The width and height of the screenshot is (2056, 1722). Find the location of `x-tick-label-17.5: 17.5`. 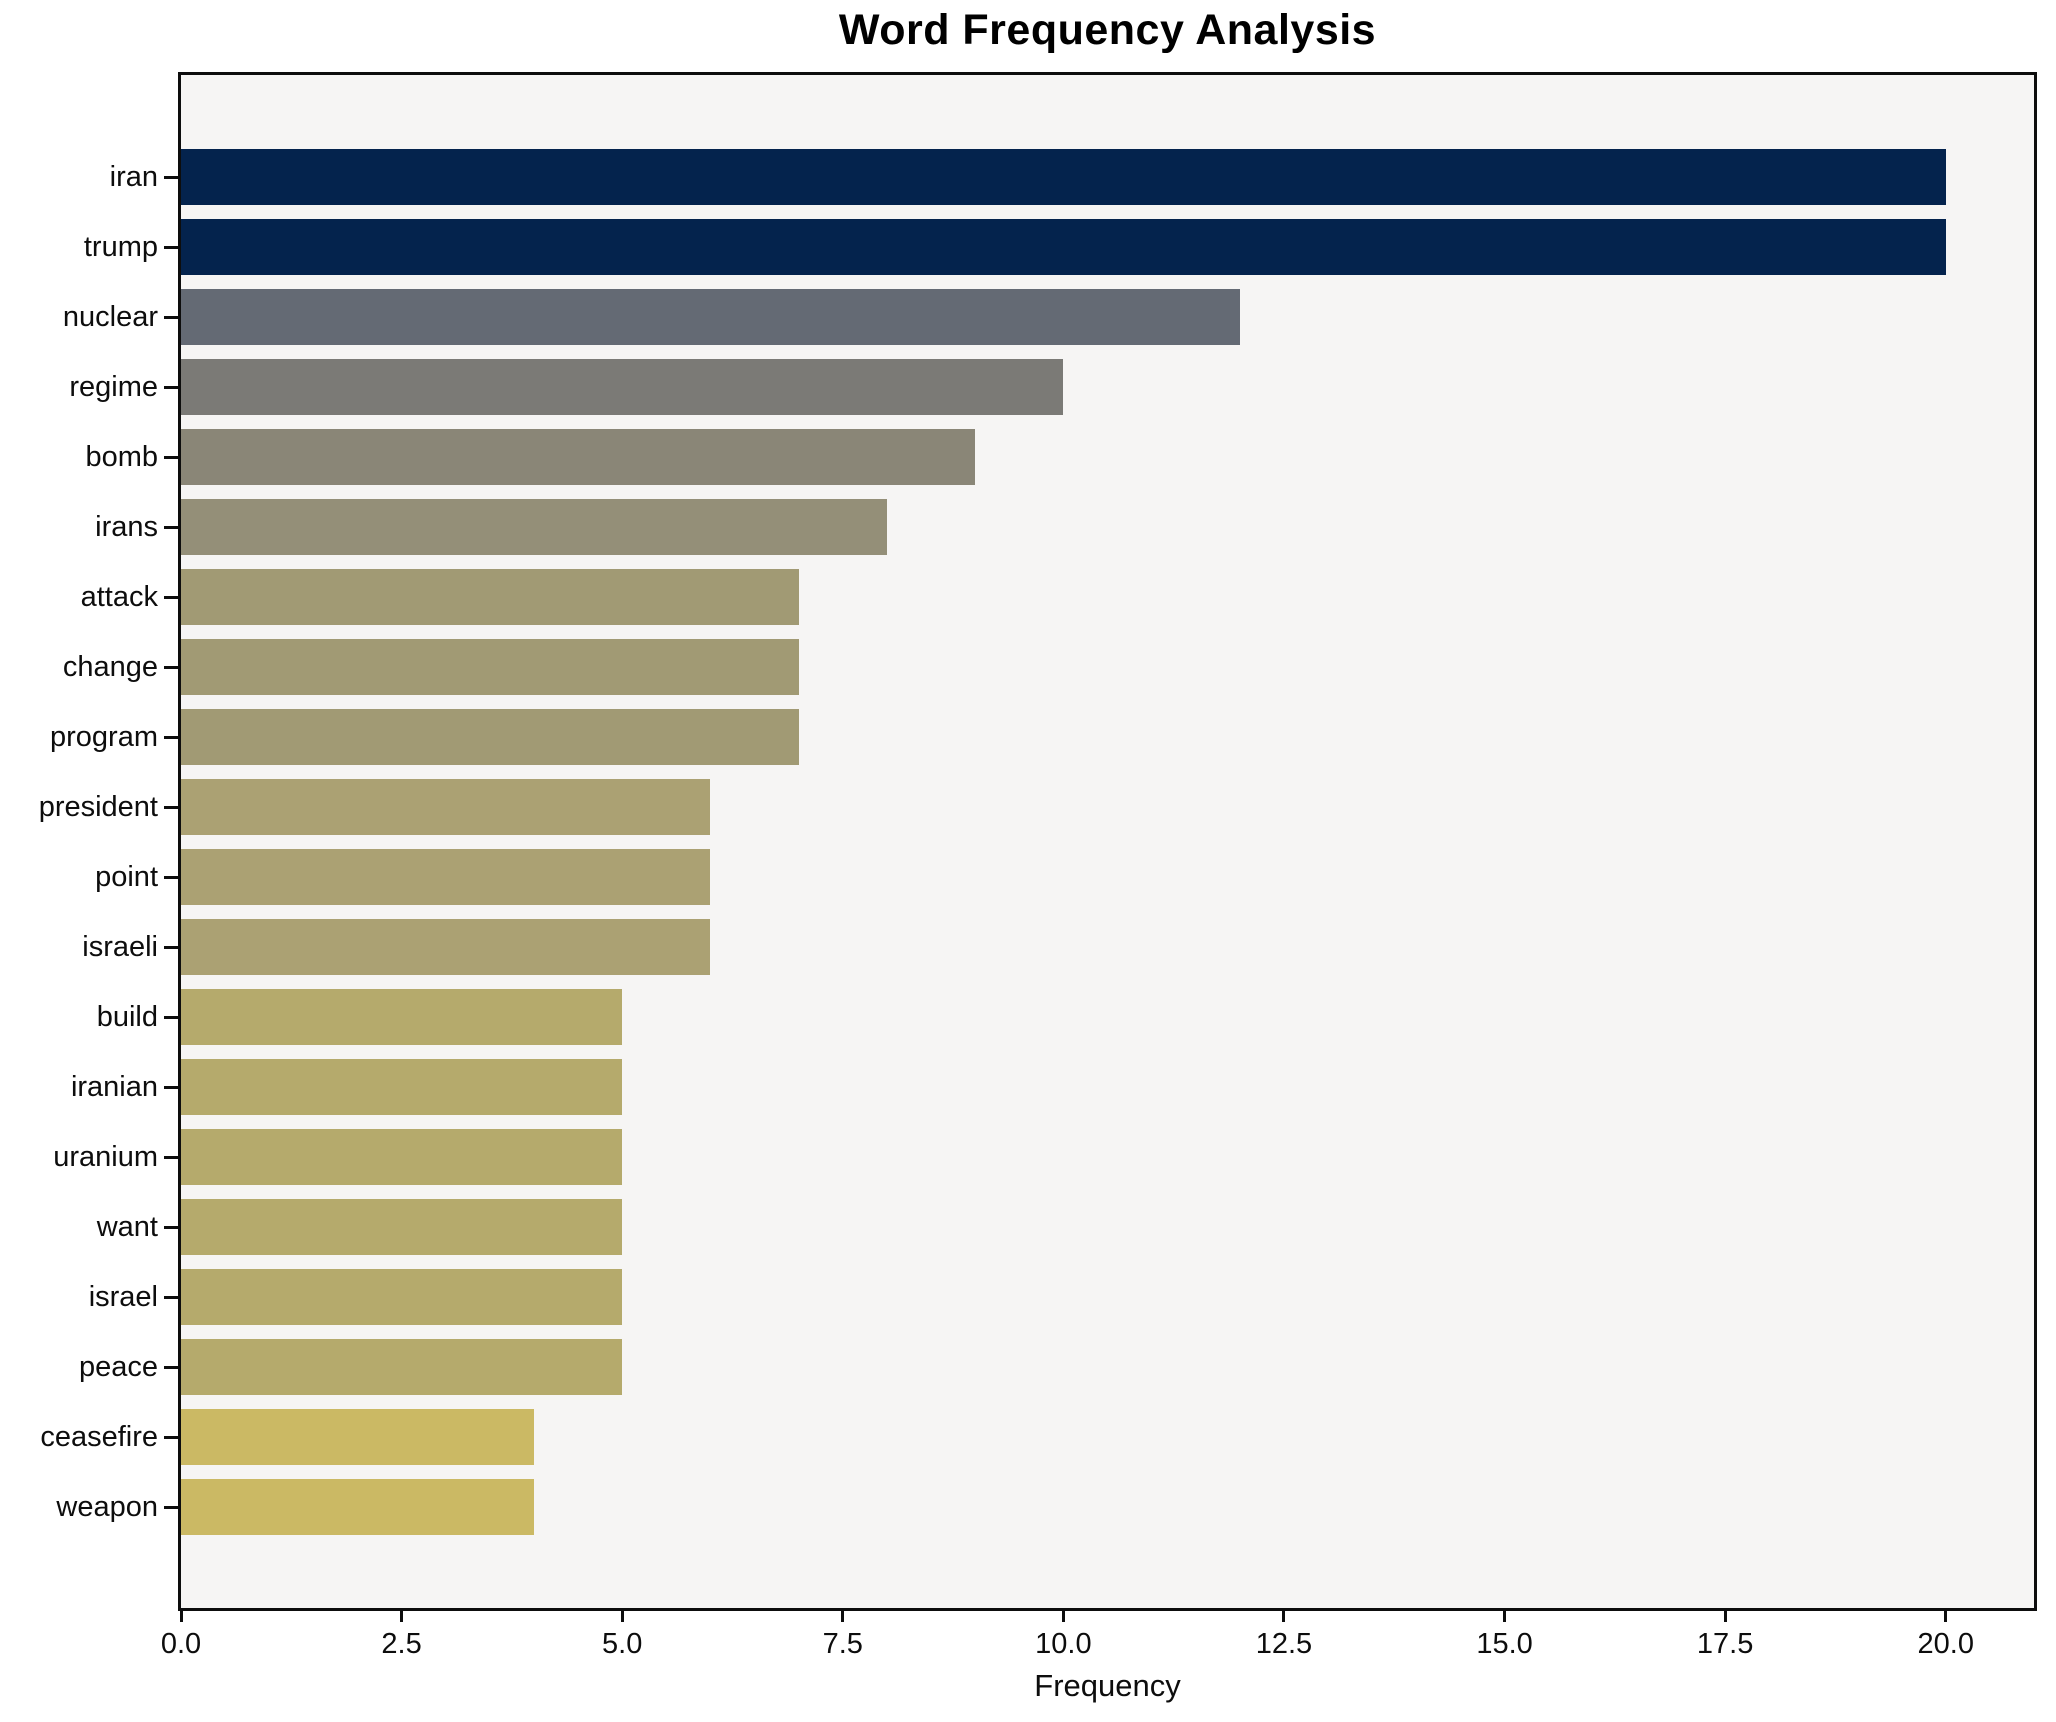

x-tick-label-17.5: 17.5 is located at coordinates (1725, 1644).